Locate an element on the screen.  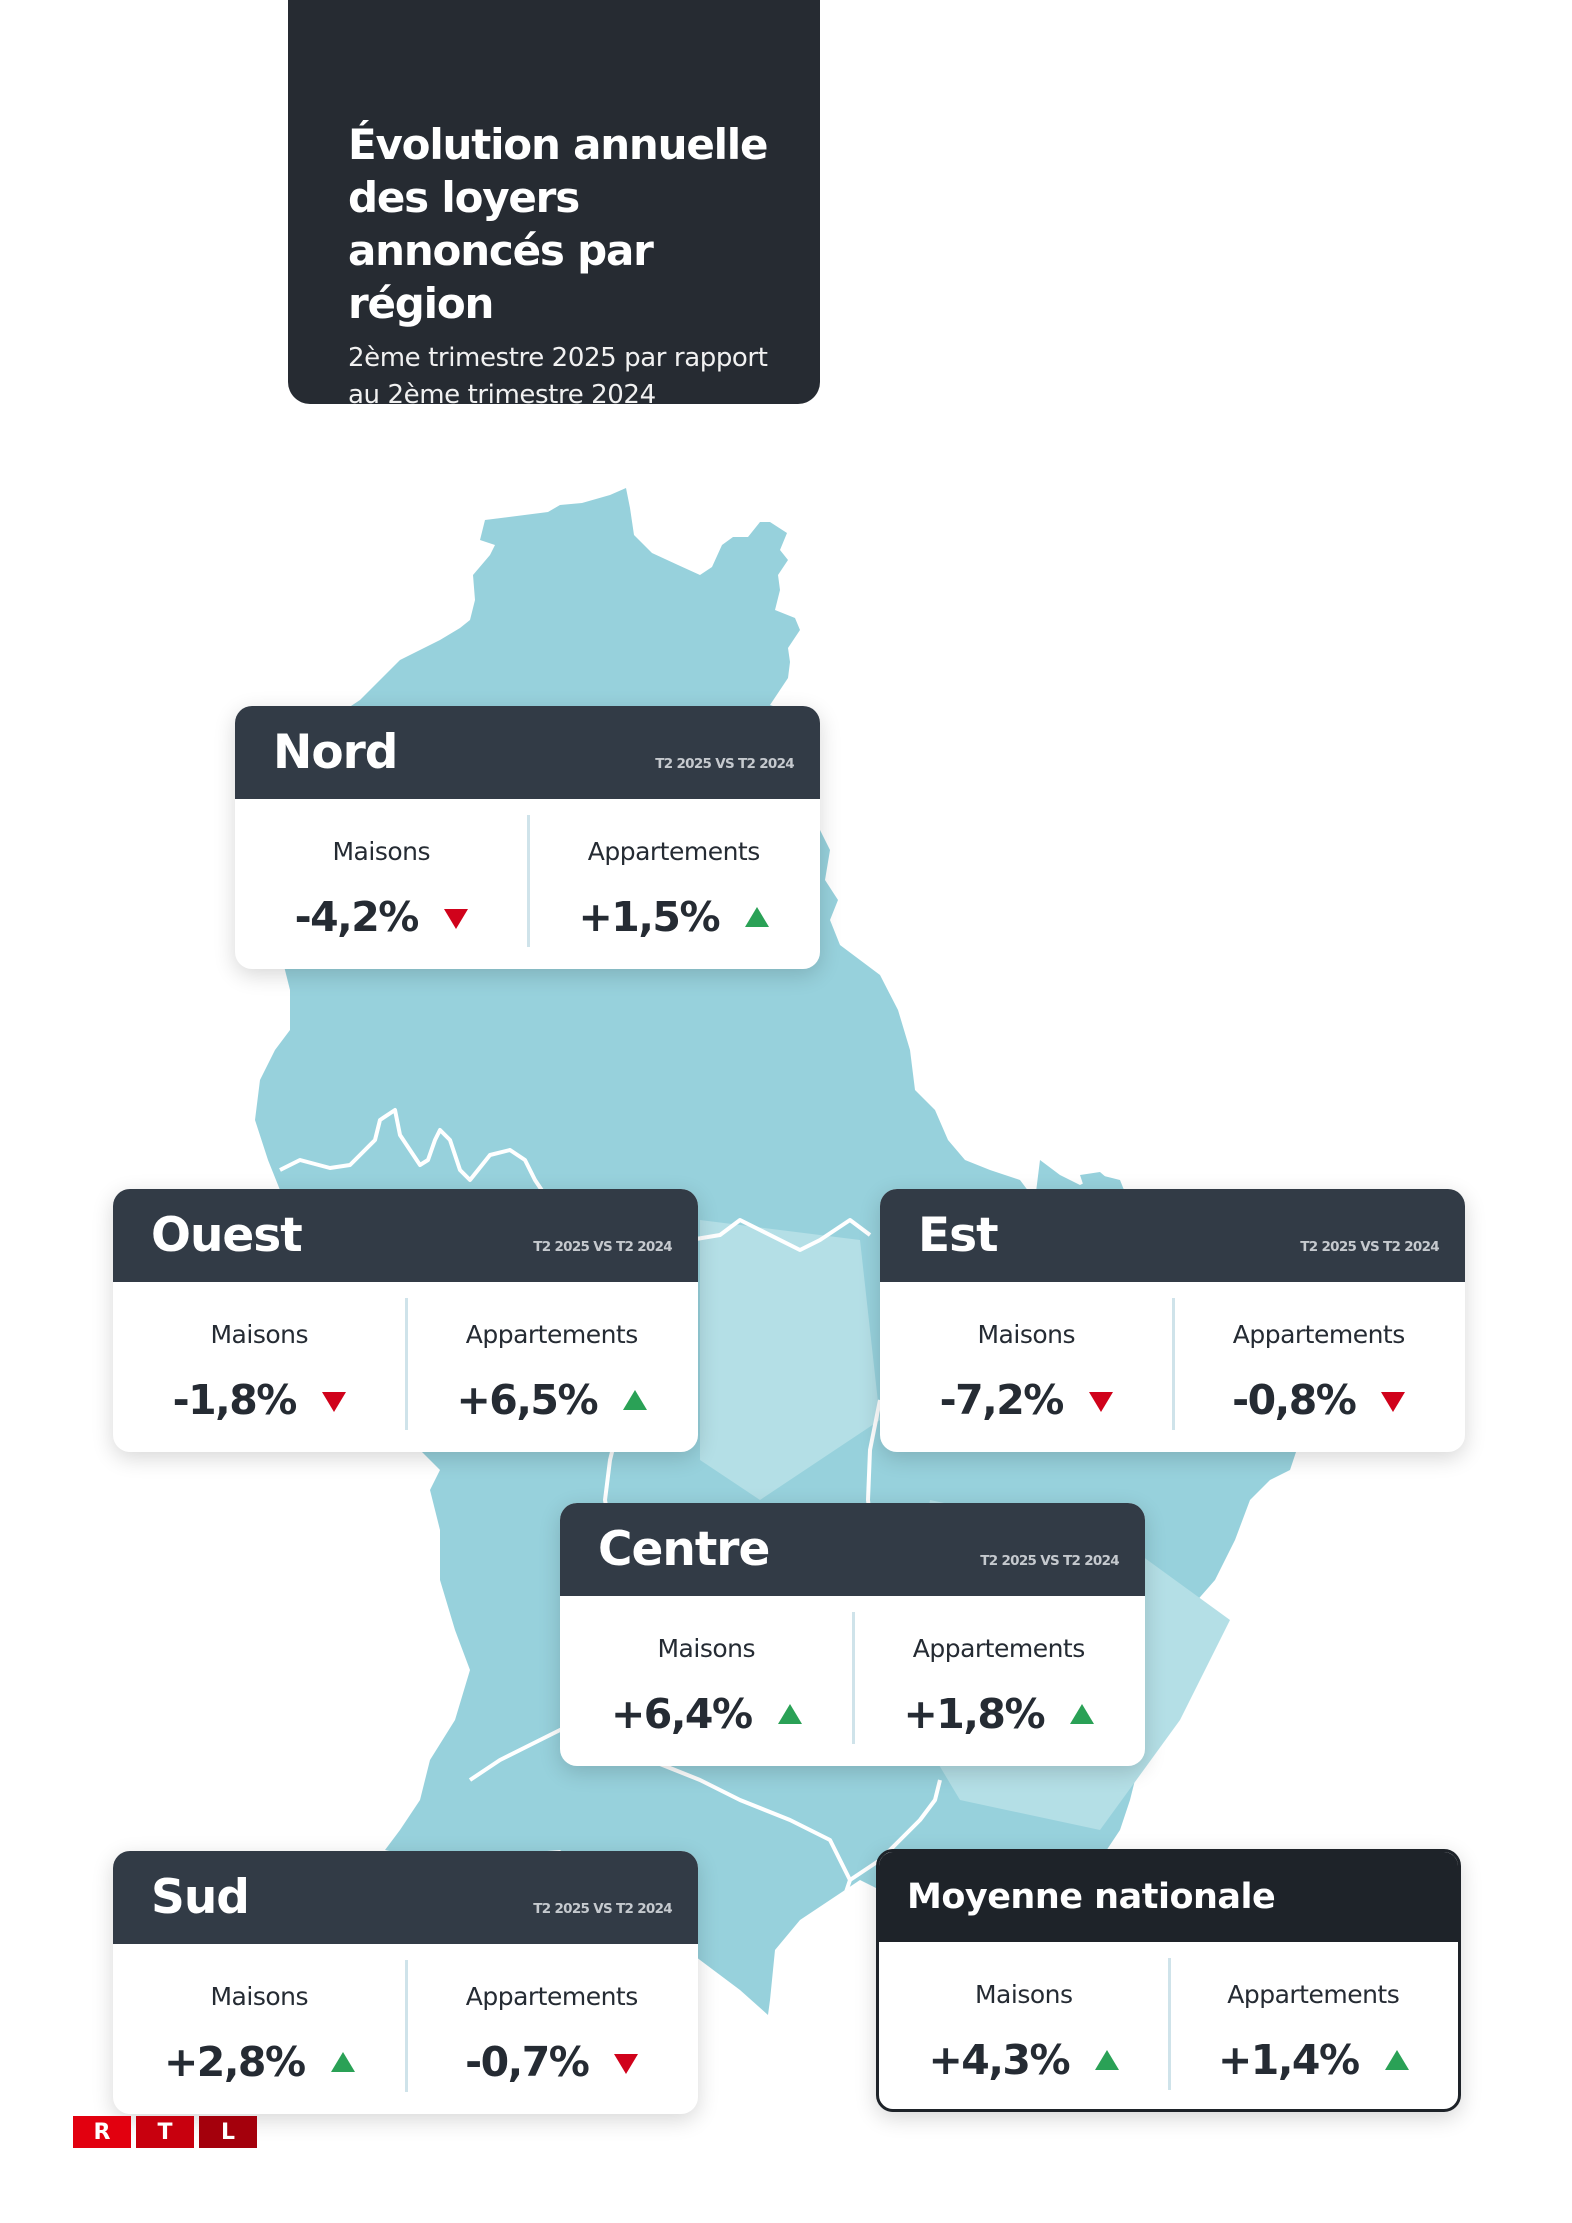
card-header: Est T2 2025 VS T2 2024 is located at coordinates (1172, 1235).